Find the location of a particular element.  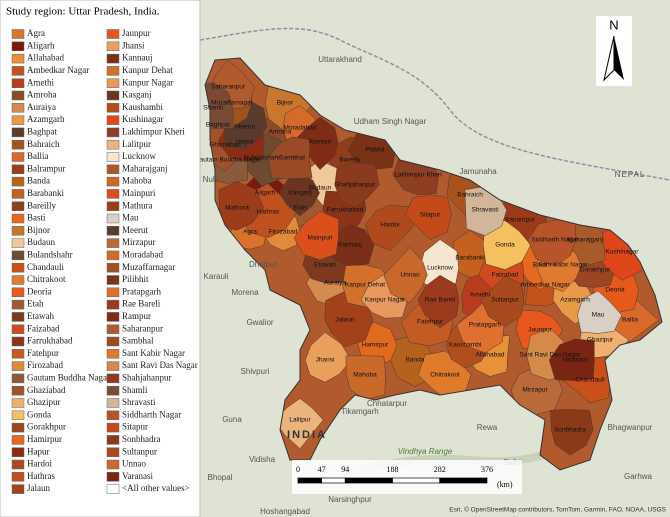

legend-label: Meerut is located at coordinates (135, 230).